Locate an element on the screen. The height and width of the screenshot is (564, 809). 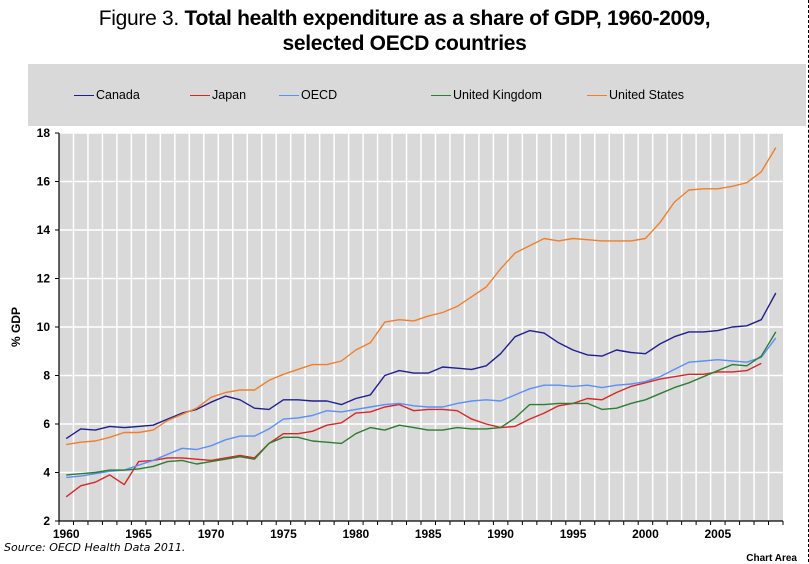
x-tick-label: 2005 is located at coordinates (717, 534).